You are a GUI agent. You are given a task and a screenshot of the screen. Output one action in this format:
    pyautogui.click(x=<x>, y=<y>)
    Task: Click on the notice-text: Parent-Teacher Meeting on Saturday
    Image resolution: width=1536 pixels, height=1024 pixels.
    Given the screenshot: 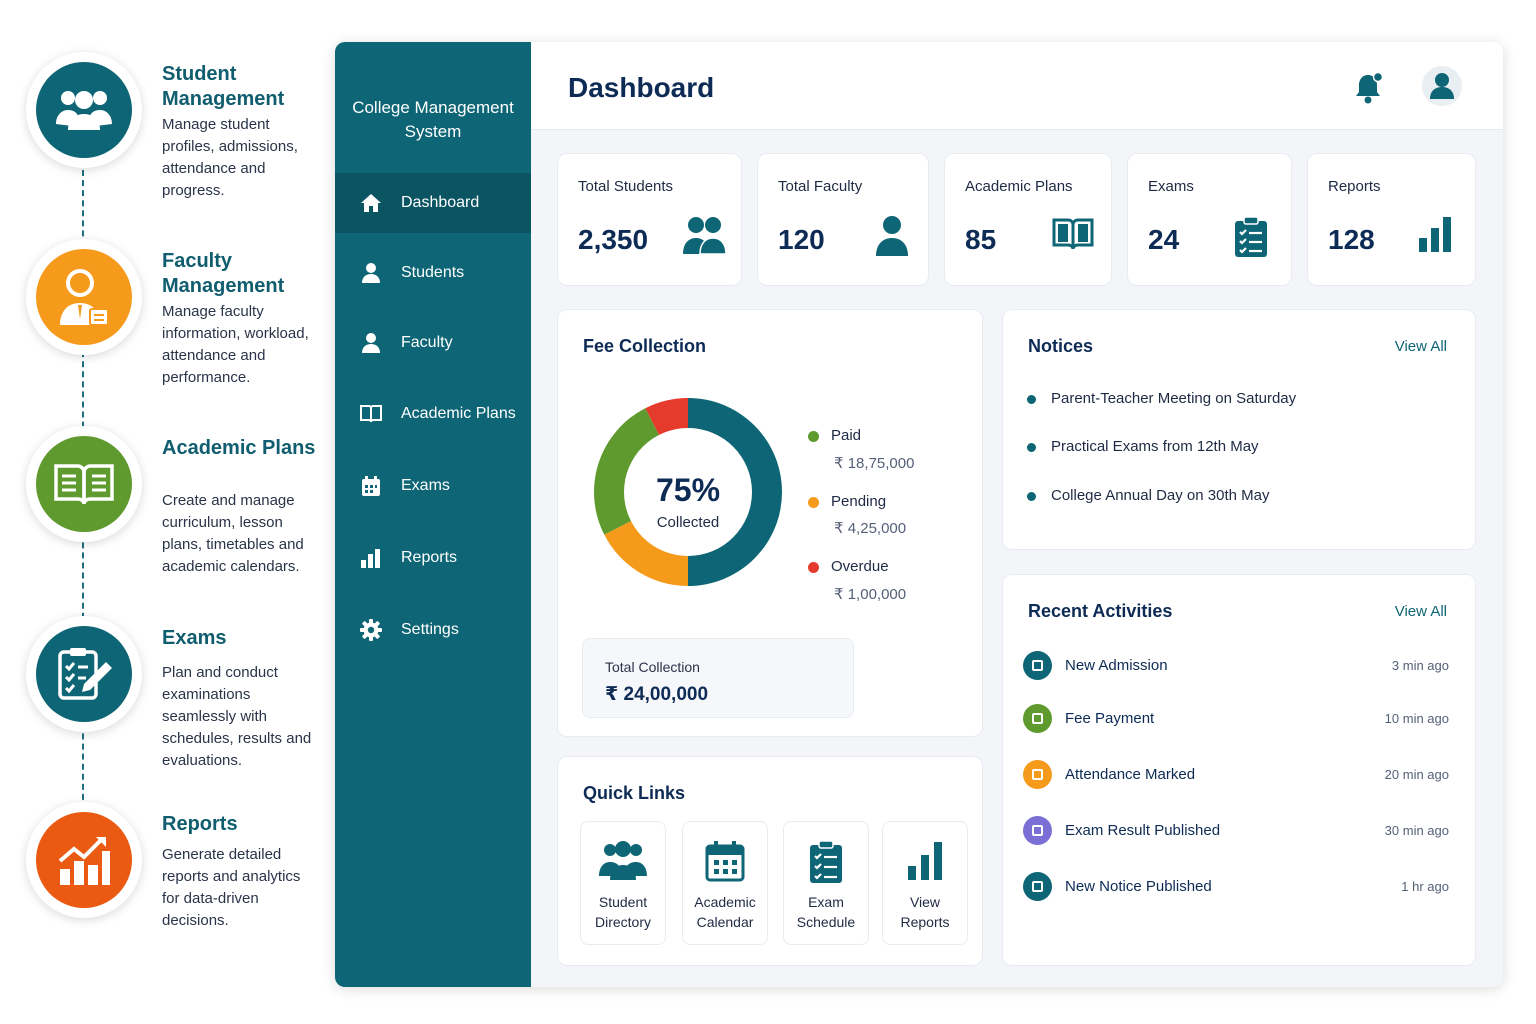 What is the action you would take?
    pyautogui.click(x=1174, y=398)
    